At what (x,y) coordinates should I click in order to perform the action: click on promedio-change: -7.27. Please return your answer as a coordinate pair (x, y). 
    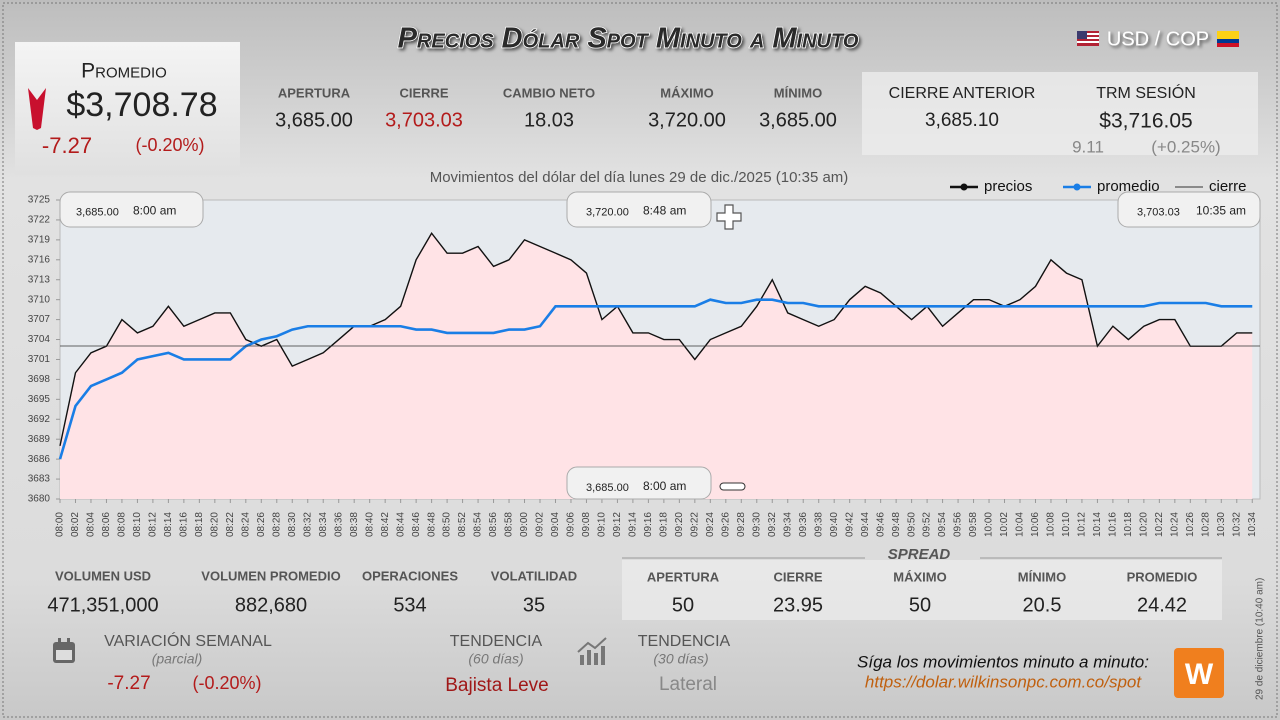
    Looking at the image, I should click on (67, 145).